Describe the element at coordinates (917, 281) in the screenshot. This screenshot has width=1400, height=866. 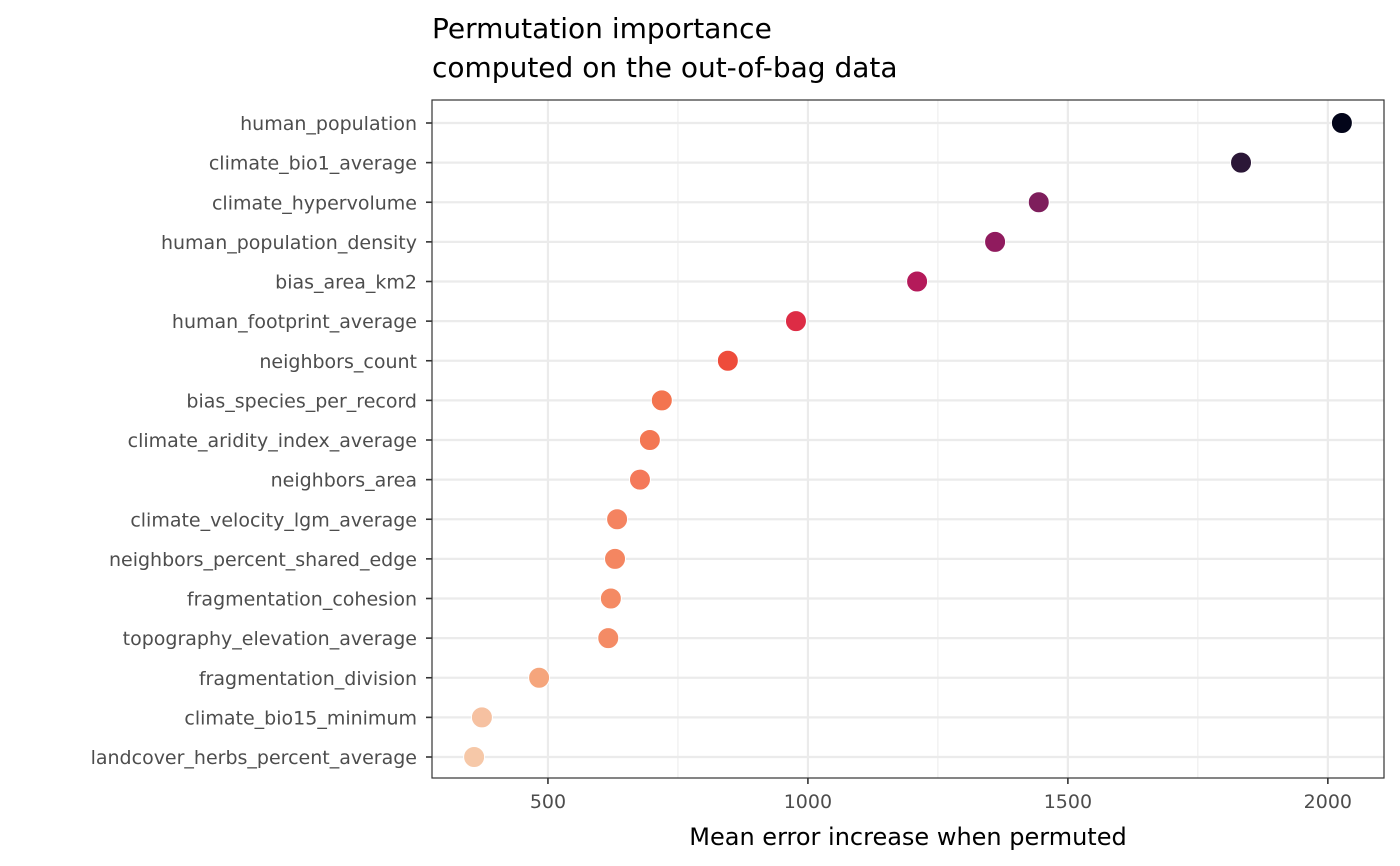
I see `data-point-bias_area_km2` at that location.